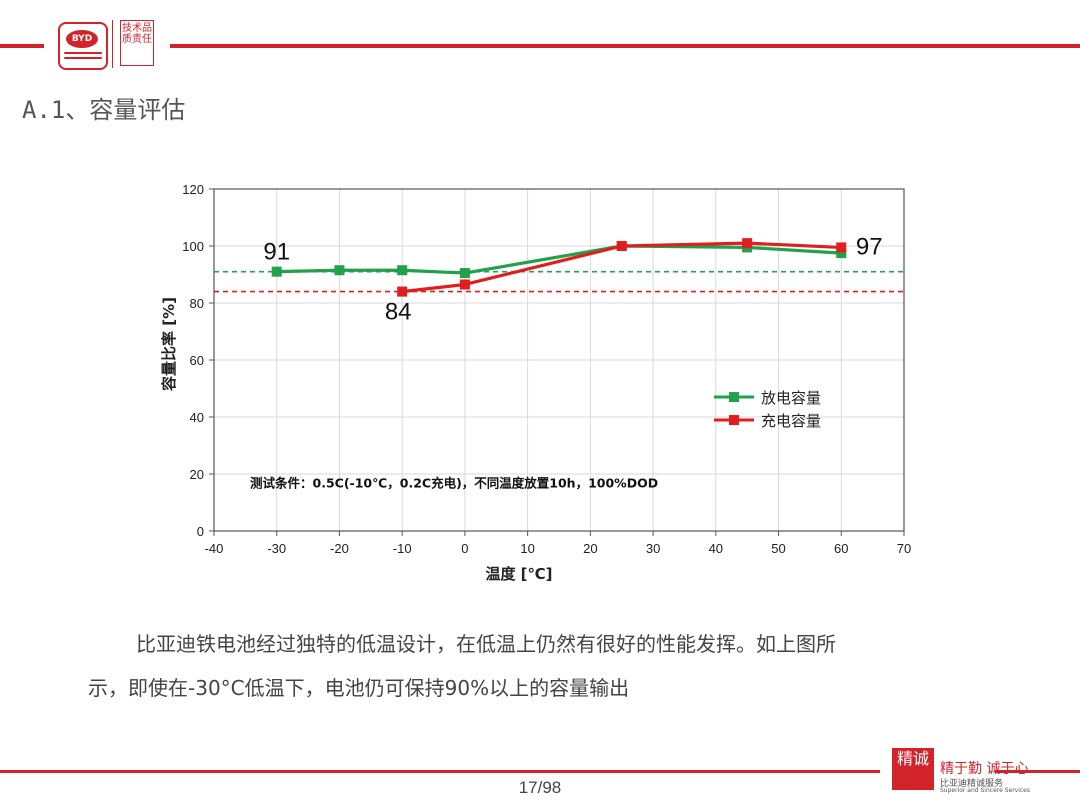 The width and height of the screenshot is (1080, 810). Describe the element at coordinates (1037, 771) in the screenshot. I see `footer-rule-right` at that location.